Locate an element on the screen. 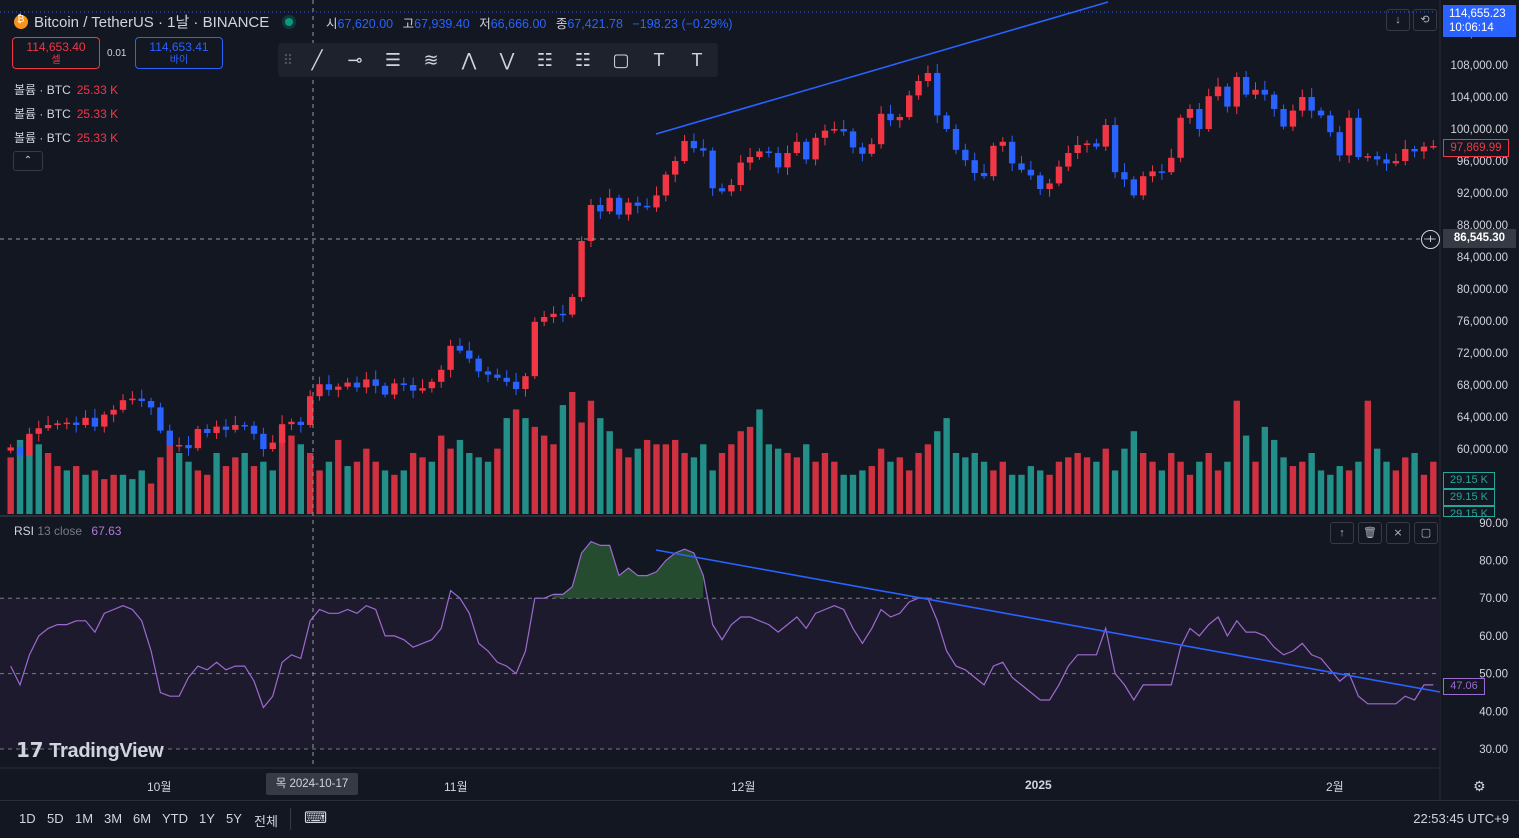 The height and width of the screenshot is (838, 1519). range-3m-button: 3M is located at coordinates (113, 818).